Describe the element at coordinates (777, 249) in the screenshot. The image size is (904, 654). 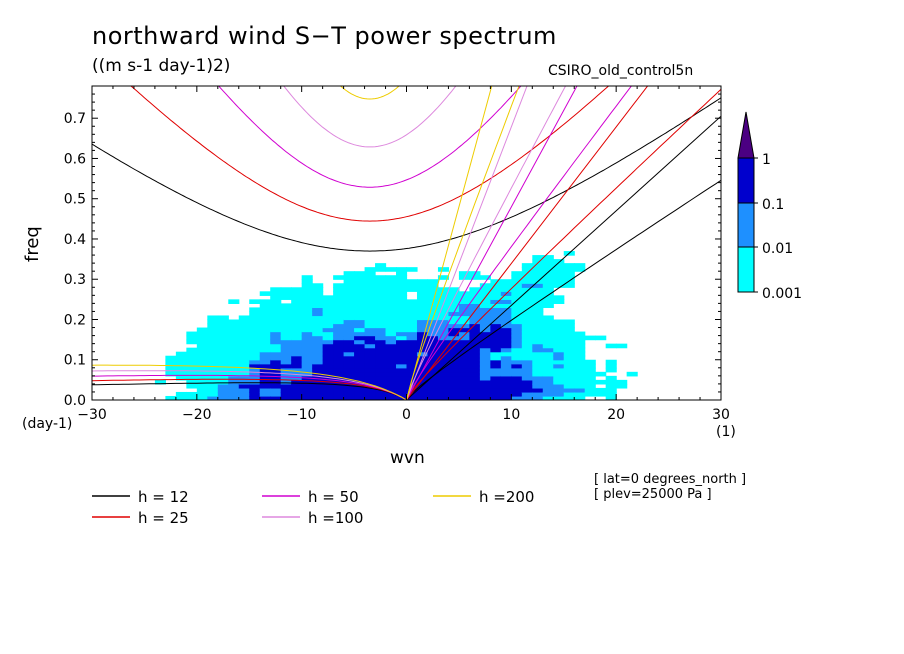
I see `colorbar-label: 0.01` at that location.